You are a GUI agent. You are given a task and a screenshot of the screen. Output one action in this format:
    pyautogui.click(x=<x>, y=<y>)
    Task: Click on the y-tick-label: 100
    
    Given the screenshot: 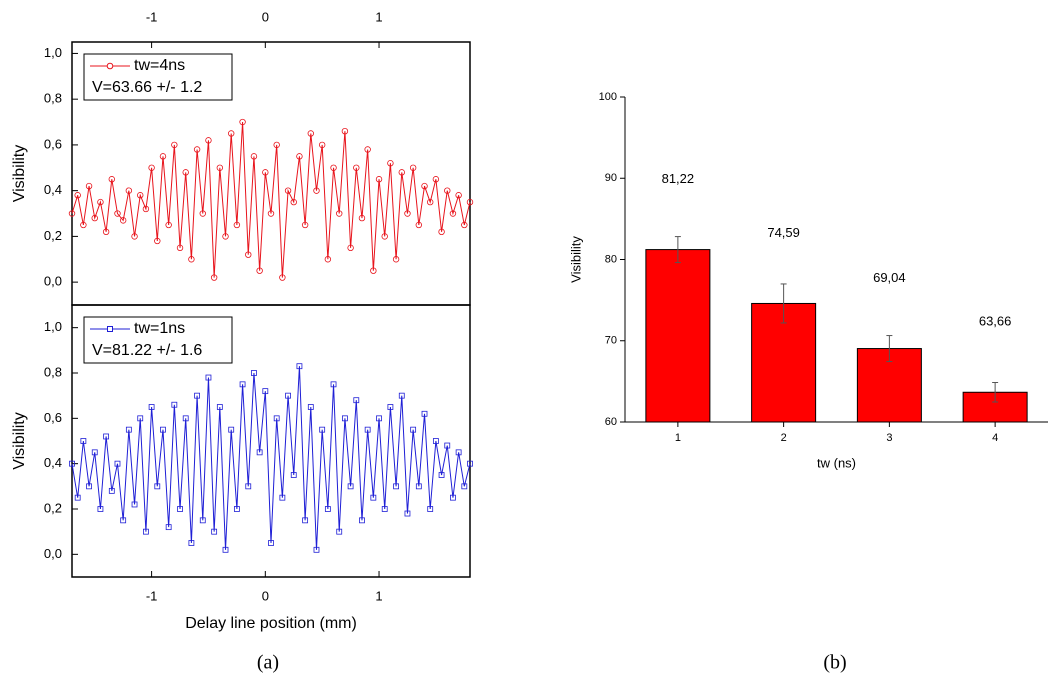 What is the action you would take?
    pyautogui.click(x=608, y=97)
    